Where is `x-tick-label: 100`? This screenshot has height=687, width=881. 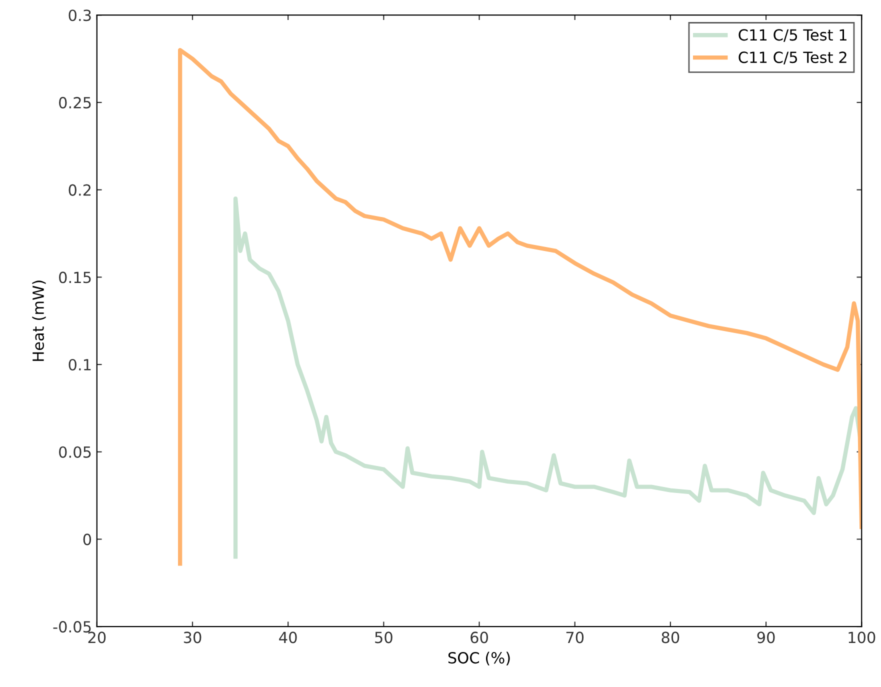
x-tick-label: 100 is located at coordinates (862, 638).